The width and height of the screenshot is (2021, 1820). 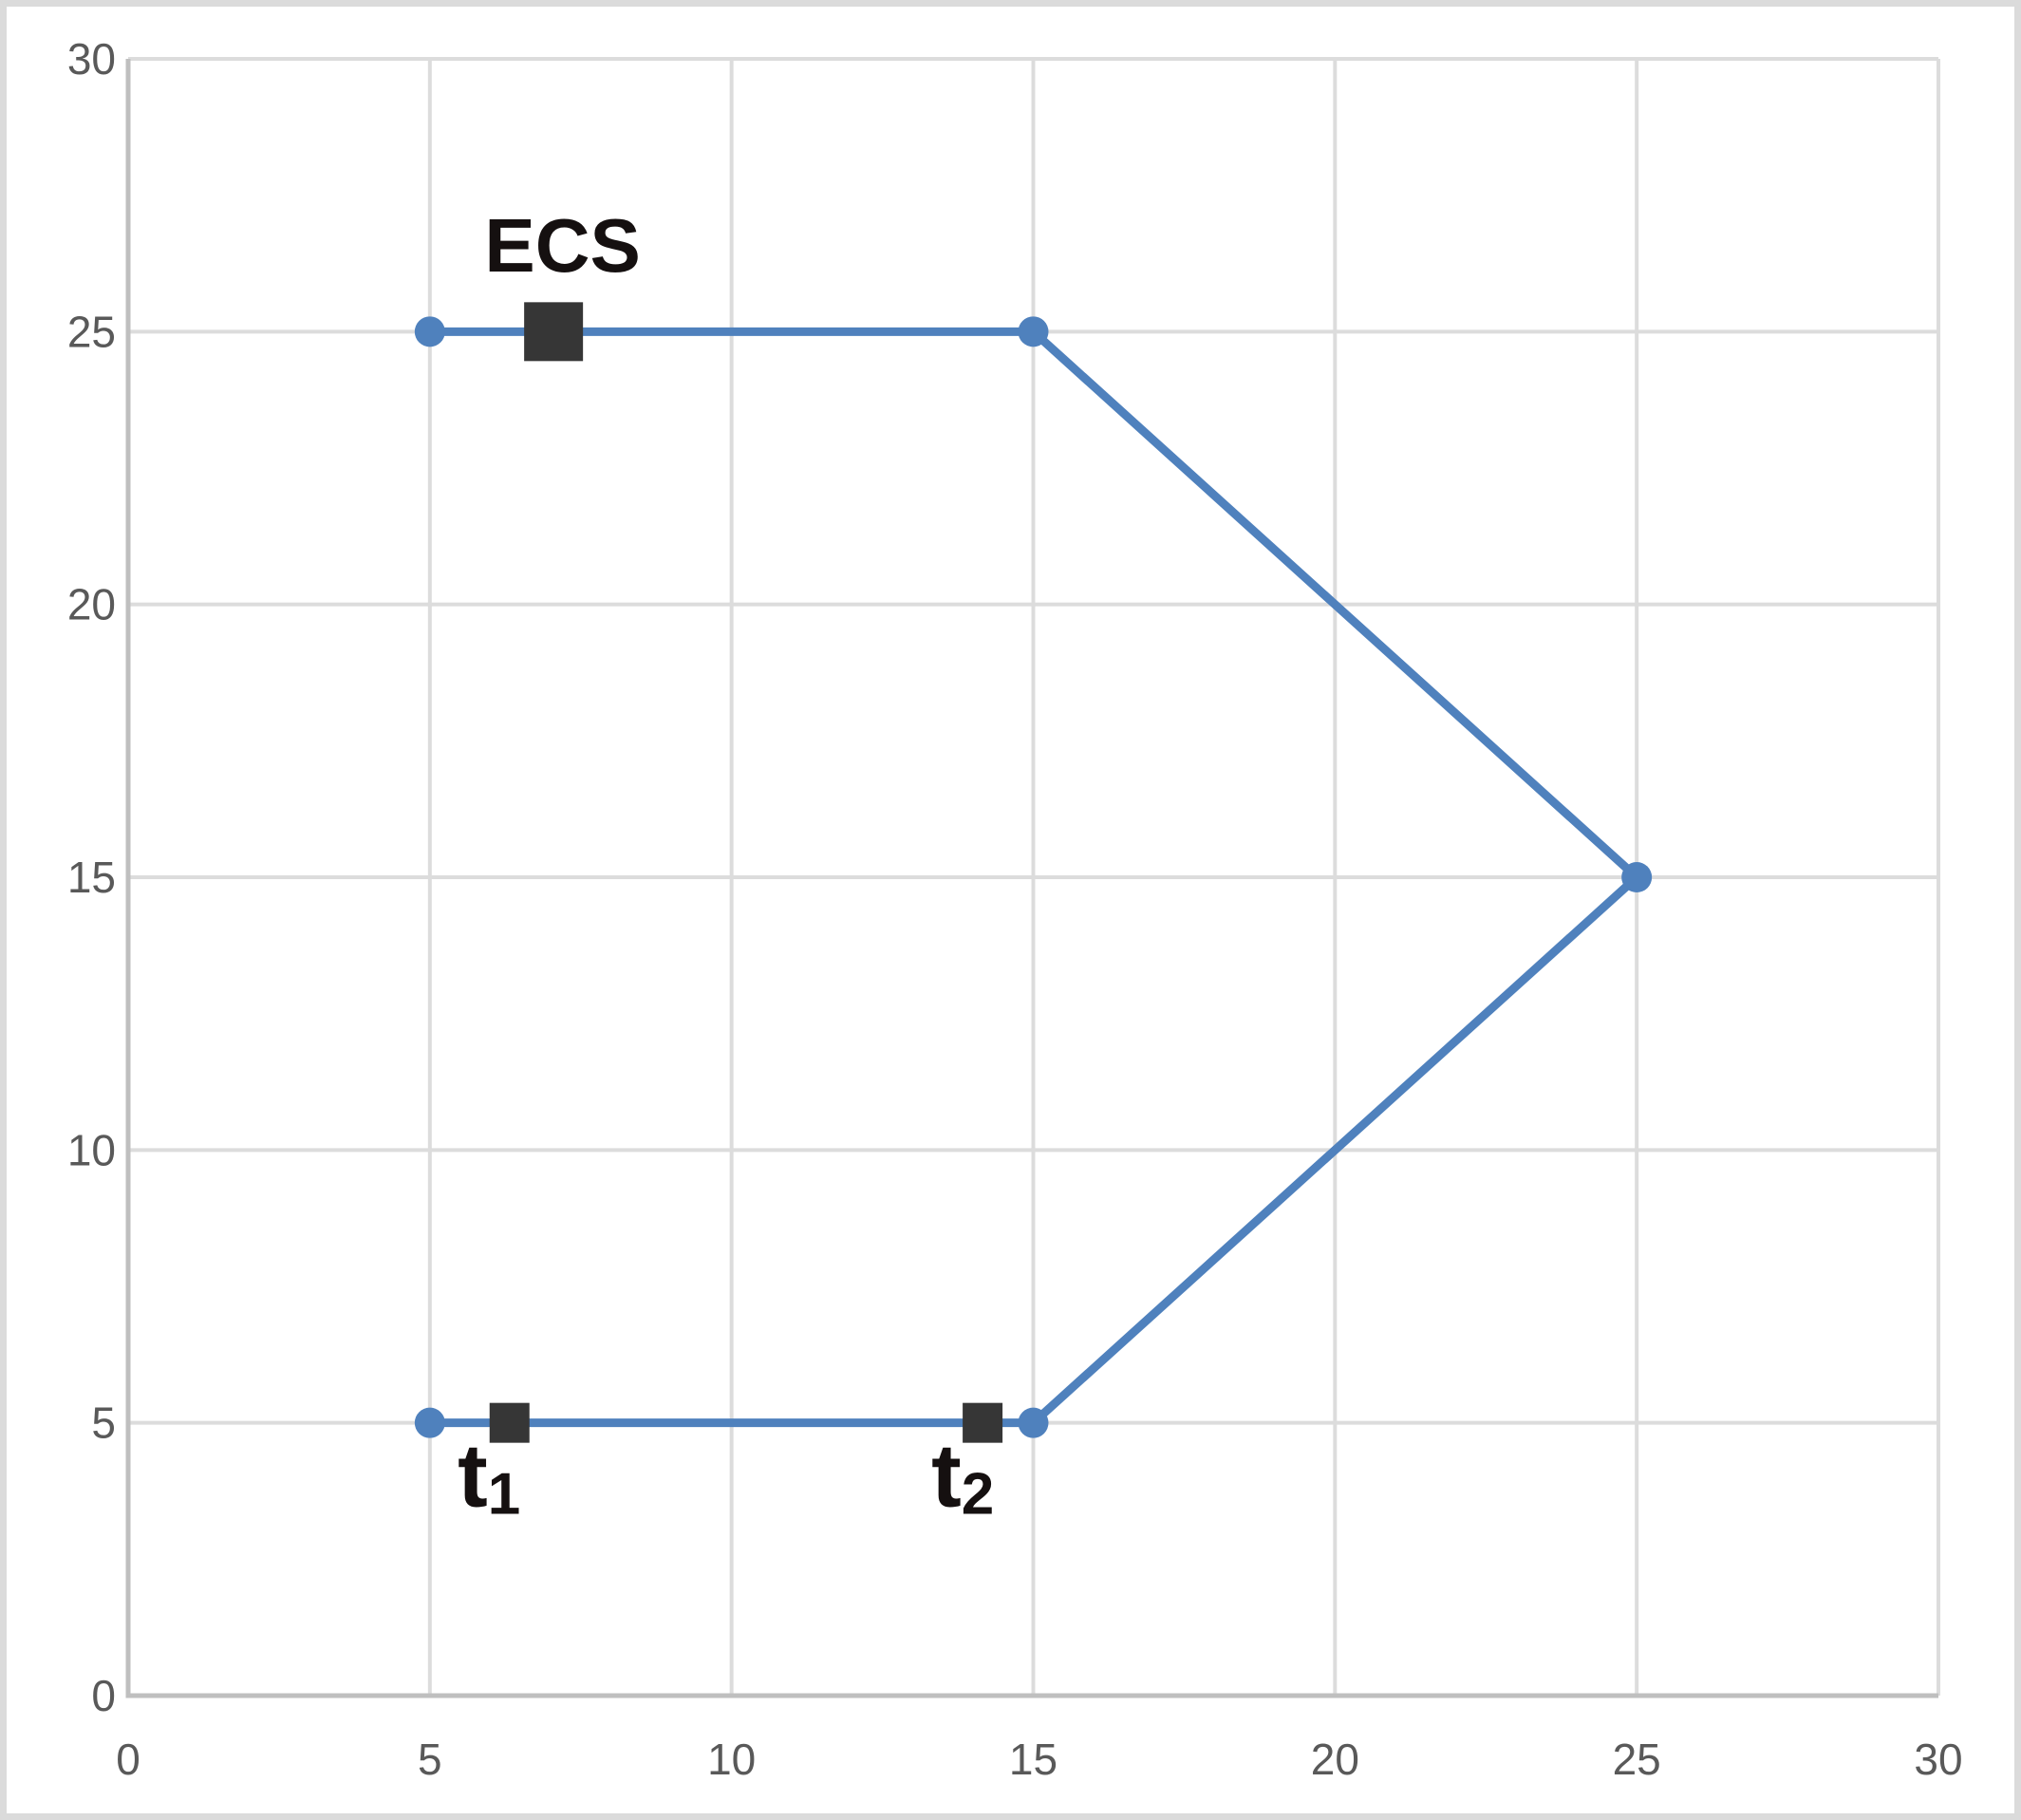 I want to click on square-marker-ecs, so click(x=554, y=332).